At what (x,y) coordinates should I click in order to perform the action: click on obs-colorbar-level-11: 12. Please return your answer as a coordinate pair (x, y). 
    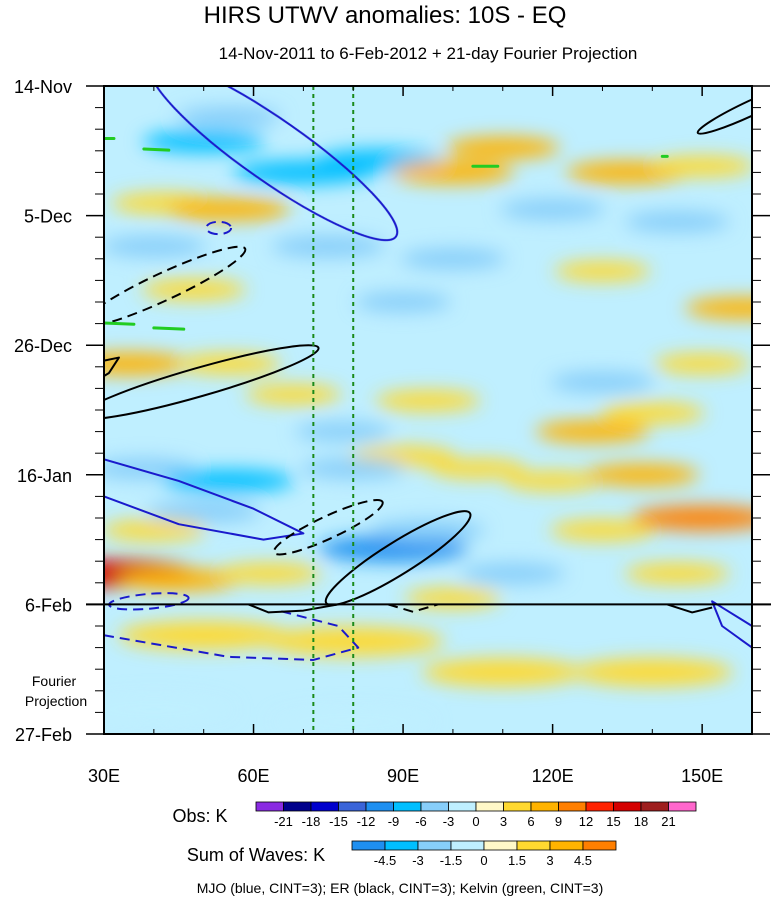
    Looking at the image, I should click on (586, 821).